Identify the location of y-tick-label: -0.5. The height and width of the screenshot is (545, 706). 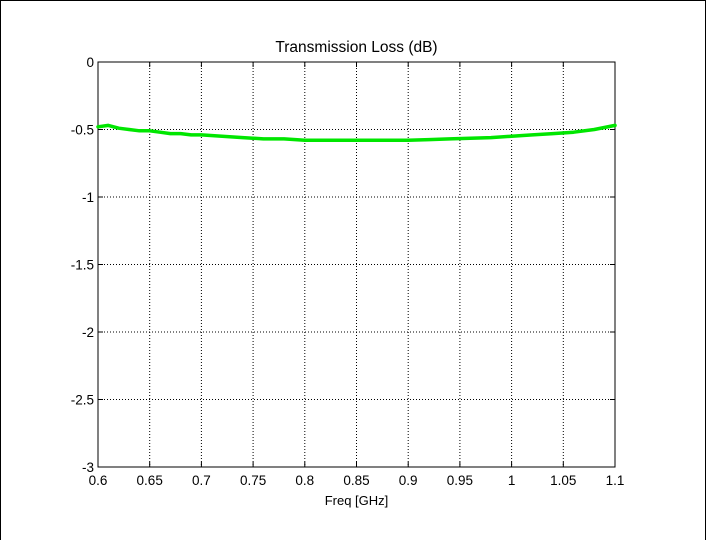
(82, 130).